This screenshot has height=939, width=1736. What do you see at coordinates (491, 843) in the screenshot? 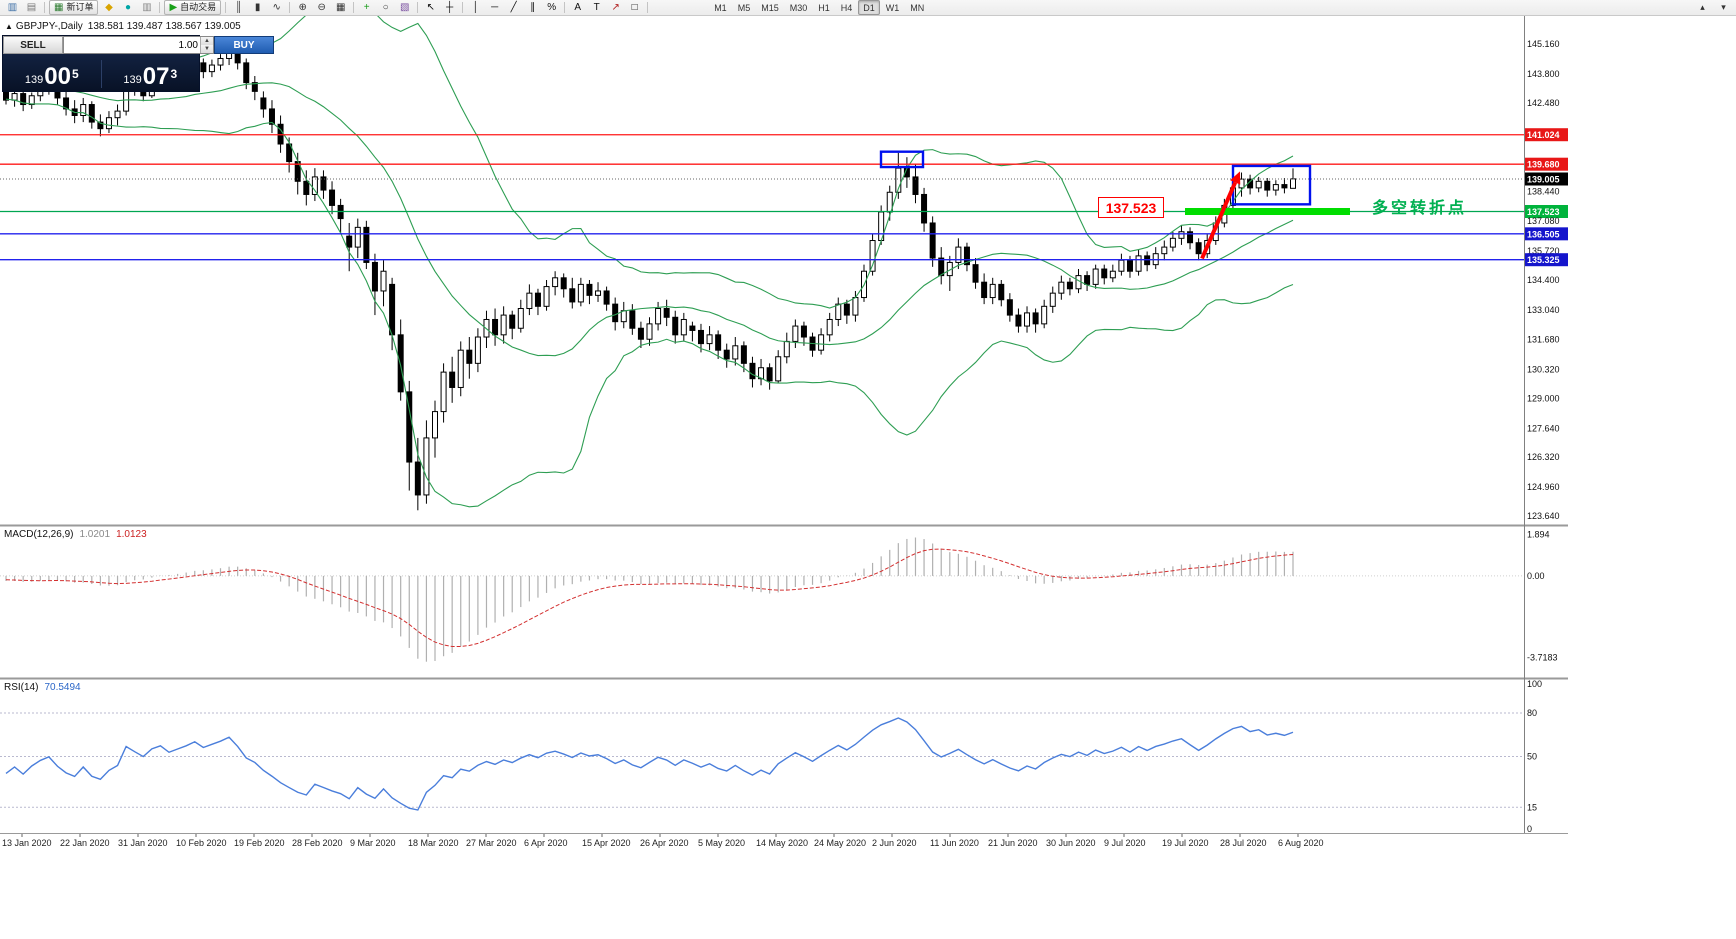
I see `svg-text: 27 Mar 2020` at bounding box center [491, 843].